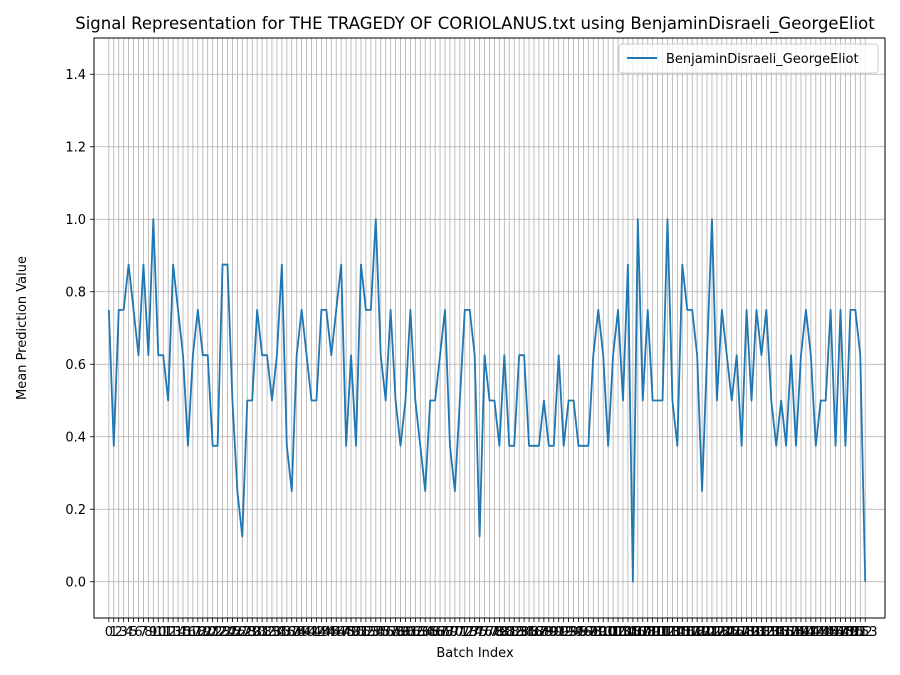  What do you see at coordinates (748, 58) in the screenshot?
I see `legend-box` at bounding box center [748, 58].